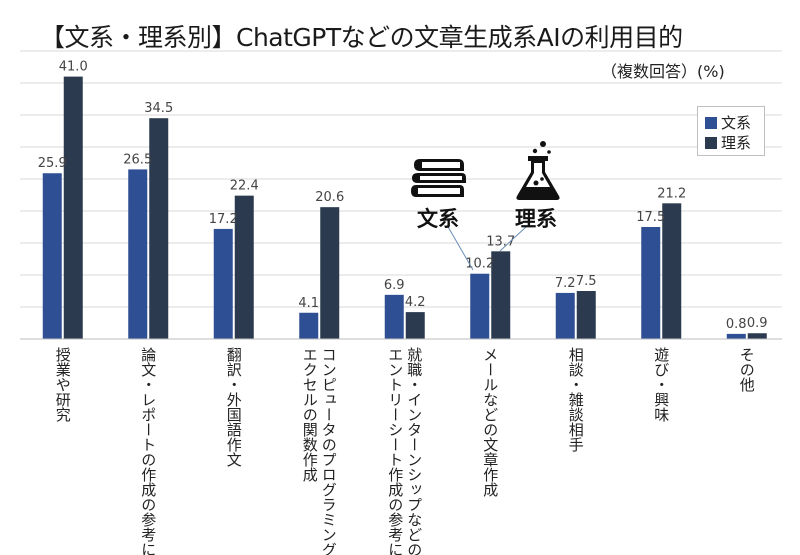 This screenshot has width=800, height=555. Describe the element at coordinates (747, 370) in the screenshot. I see `category-label-8: その他` at that location.